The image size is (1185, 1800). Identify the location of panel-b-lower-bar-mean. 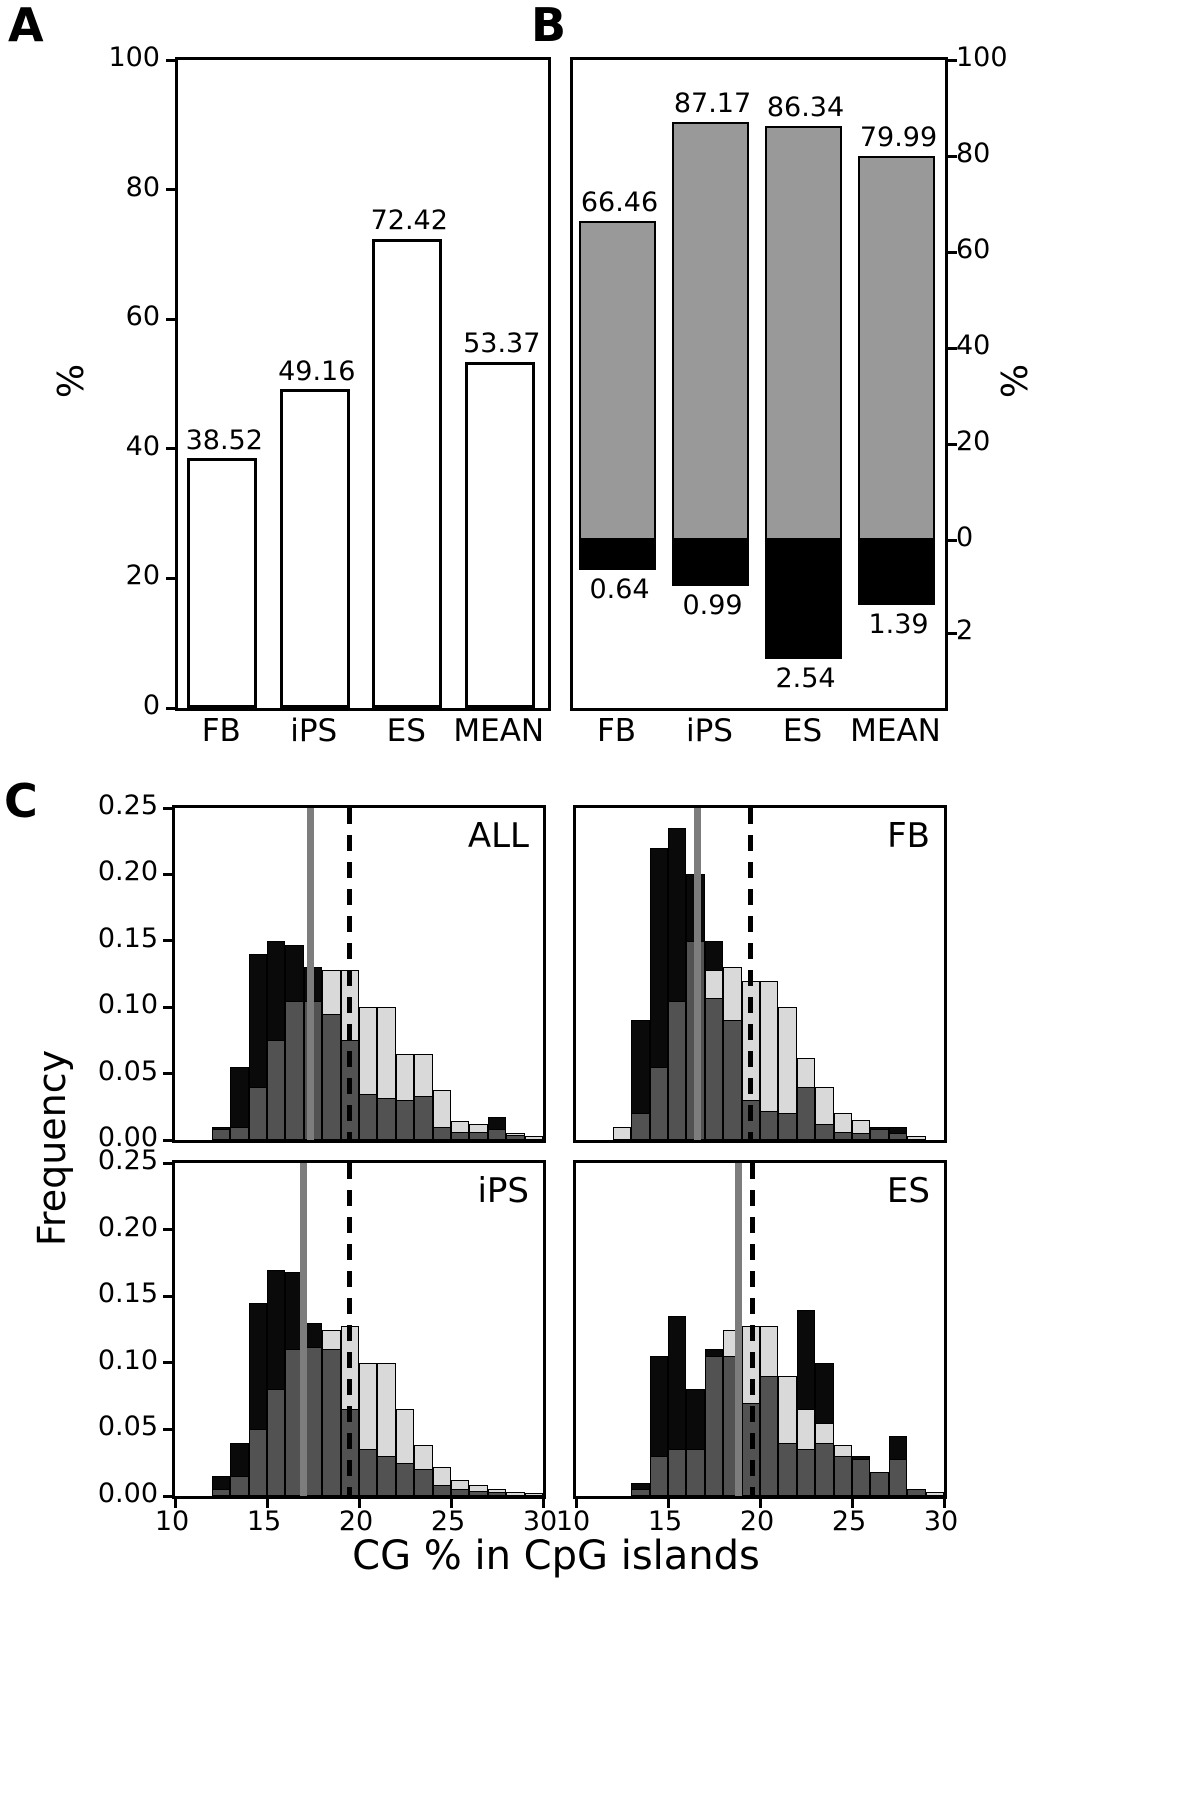
(896, 572).